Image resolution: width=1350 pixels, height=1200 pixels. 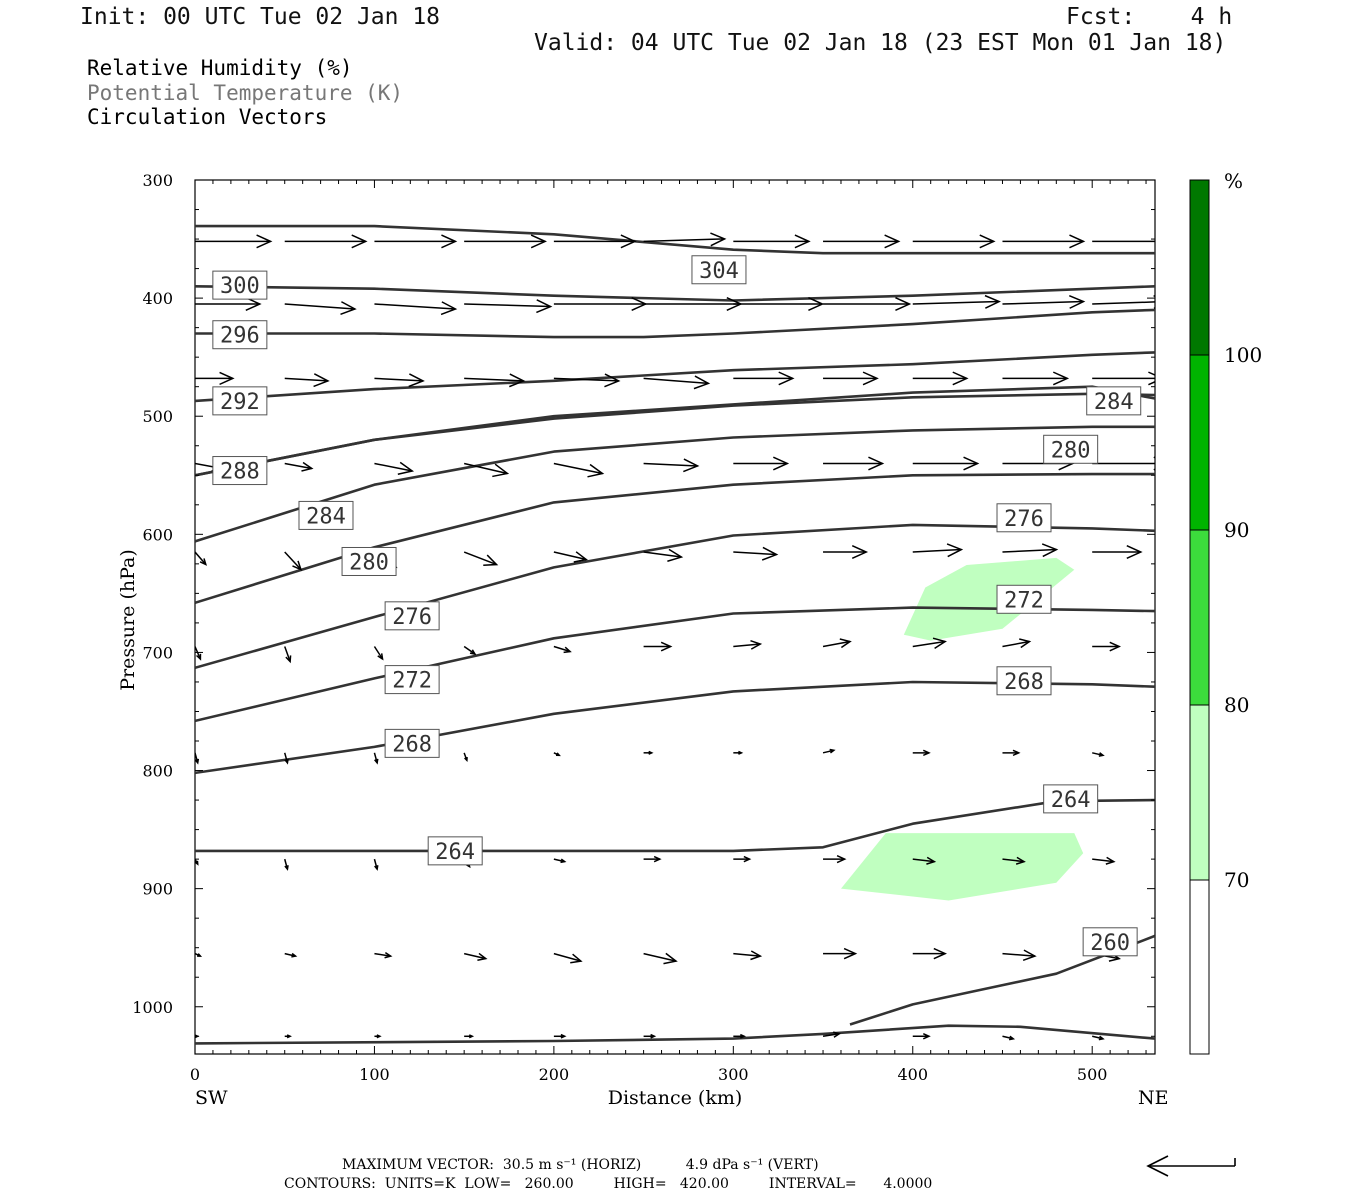 What do you see at coordinates (938, 550) in the screenshot?
I see `vector-arrow-p615-x400` at bounding box center [938, 550].